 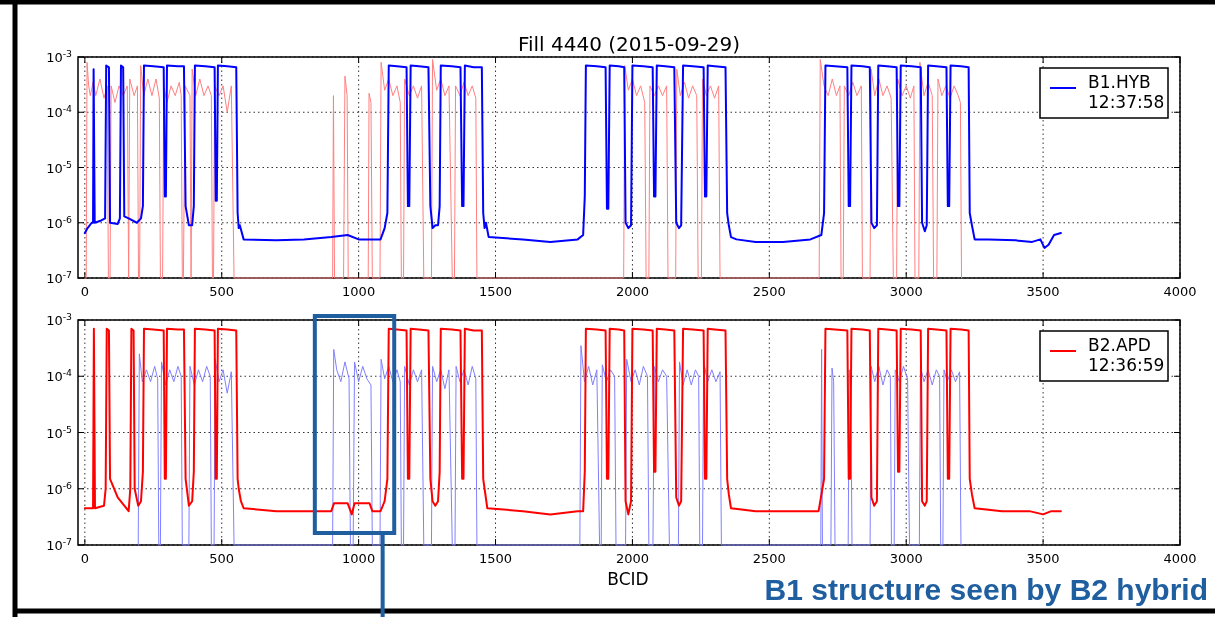 What do you see at coordinates (628, 579) in the screenshot?
I see `x-axis-title: BCID` at bounding box center [628, 579].